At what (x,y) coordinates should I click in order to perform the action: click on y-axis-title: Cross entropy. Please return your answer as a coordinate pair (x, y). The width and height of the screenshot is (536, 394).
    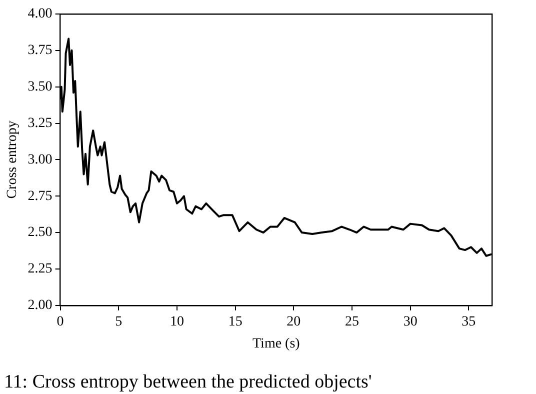
    Looking at the image, I should click on (12, 159).